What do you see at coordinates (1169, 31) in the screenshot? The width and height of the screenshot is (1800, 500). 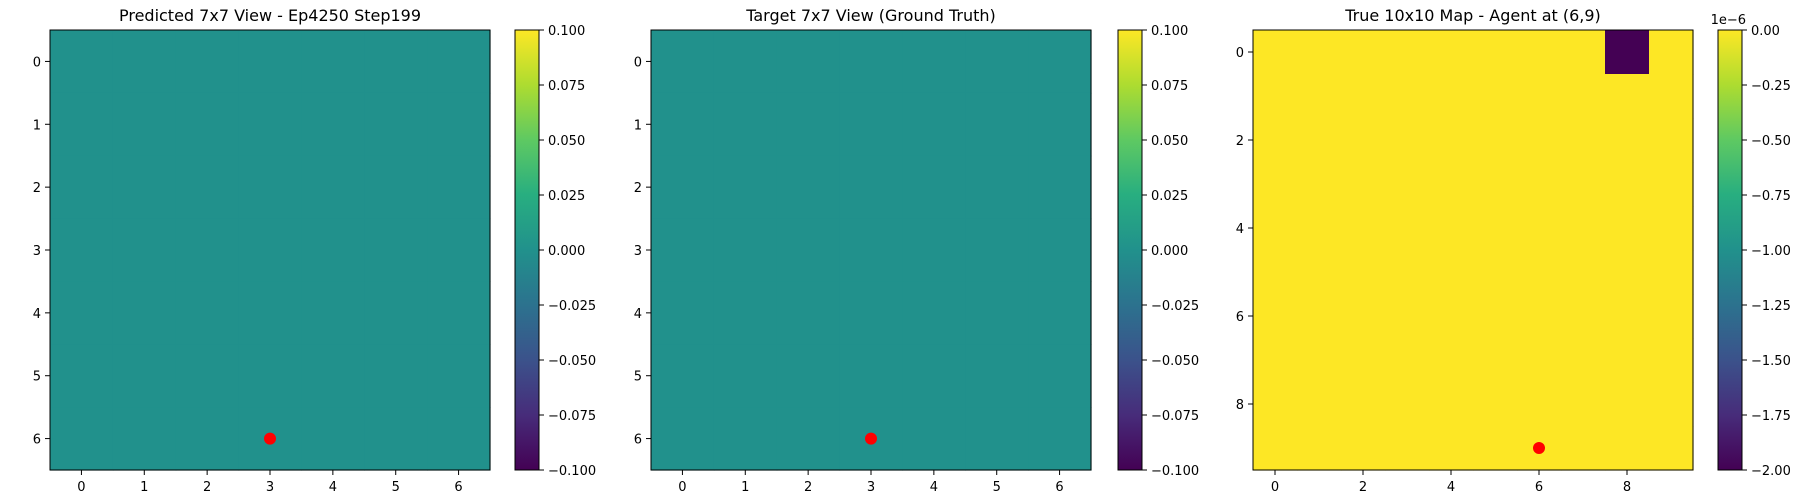 I see `colorbar-tick-label: 0.100` at bounding box center [1169, 31].